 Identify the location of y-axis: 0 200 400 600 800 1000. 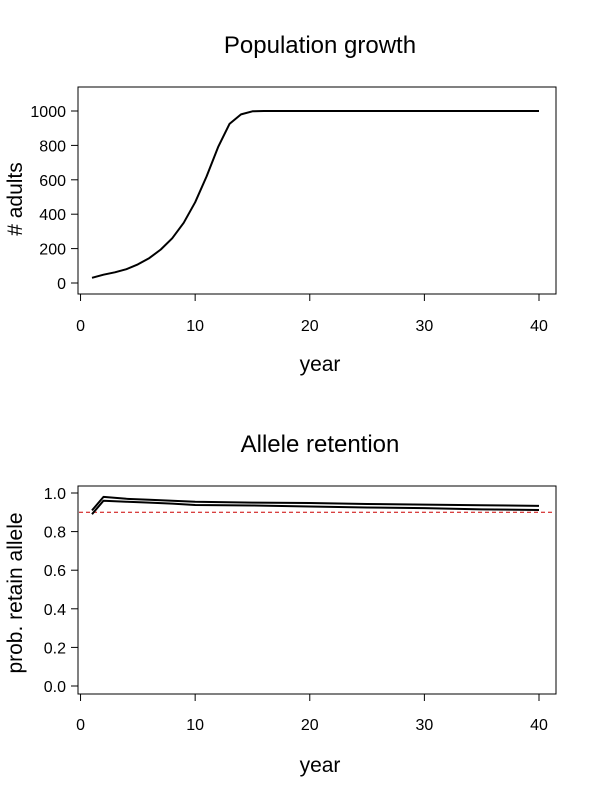
(54, 198).